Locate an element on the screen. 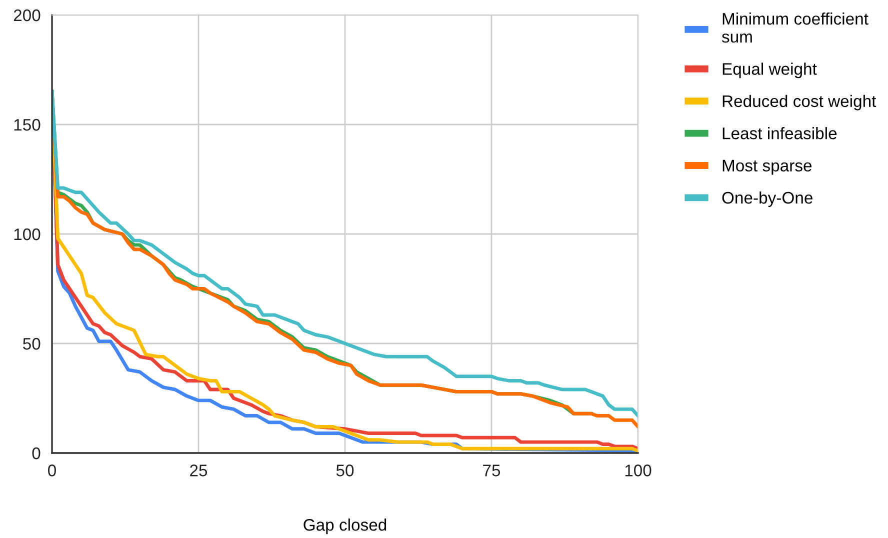 The height and width of the screenshot is (538, 888). y-tick-label: 50 is located at coordinates (31, 344).